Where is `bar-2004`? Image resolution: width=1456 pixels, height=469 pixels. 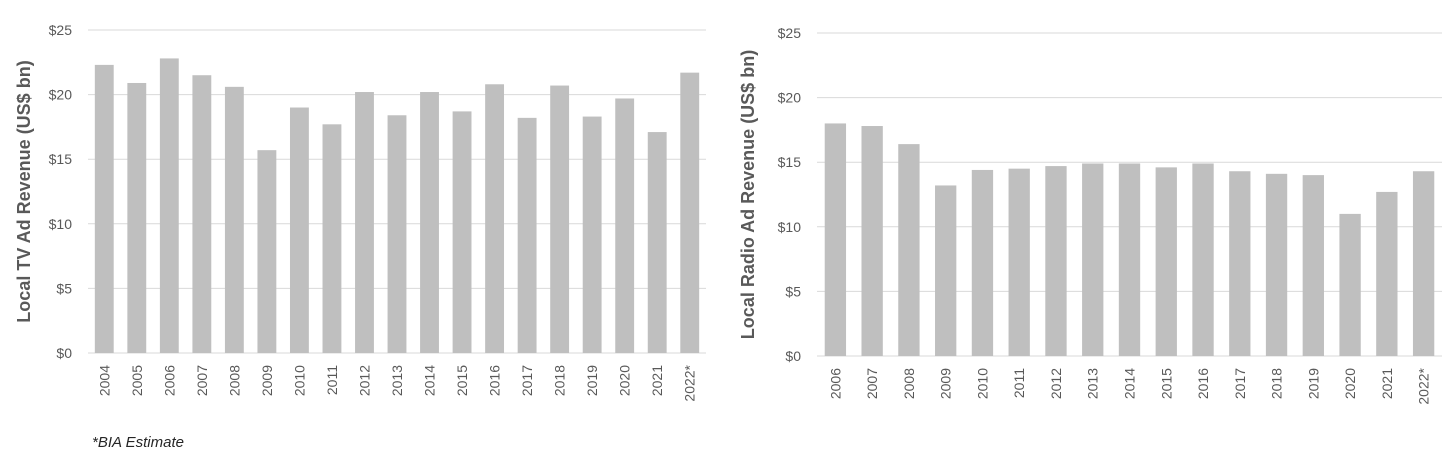 bar-2004 is located at coordinates (104, 208).